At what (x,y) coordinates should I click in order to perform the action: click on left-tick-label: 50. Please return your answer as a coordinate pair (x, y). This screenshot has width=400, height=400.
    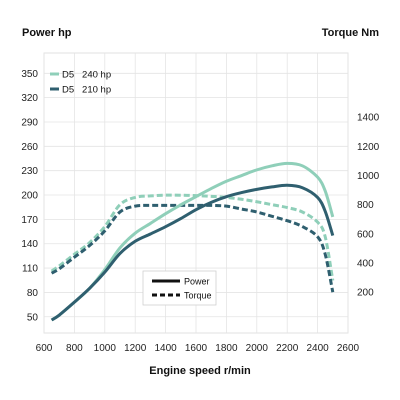
    Looking at the image, I should click on (33, 317).